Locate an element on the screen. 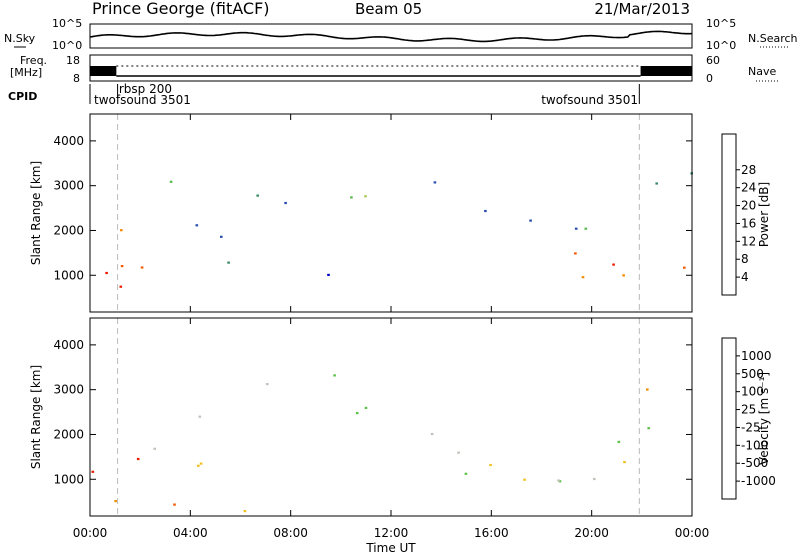 Image resolution: width=800 pixels, height=558 pixels. freq-unit: [MHz] is located at coordinates (26, 72).